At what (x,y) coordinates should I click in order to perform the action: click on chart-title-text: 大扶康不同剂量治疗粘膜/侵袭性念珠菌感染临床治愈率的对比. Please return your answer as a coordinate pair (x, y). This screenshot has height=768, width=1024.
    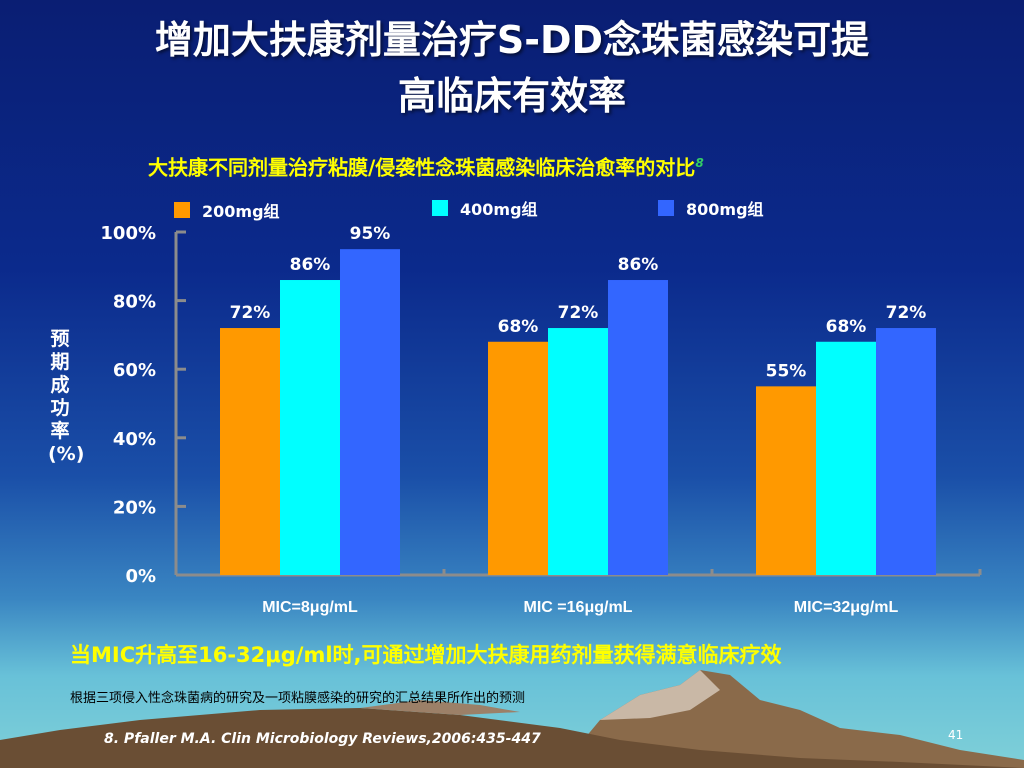
    Looking at the image, I should click on (422, 167).